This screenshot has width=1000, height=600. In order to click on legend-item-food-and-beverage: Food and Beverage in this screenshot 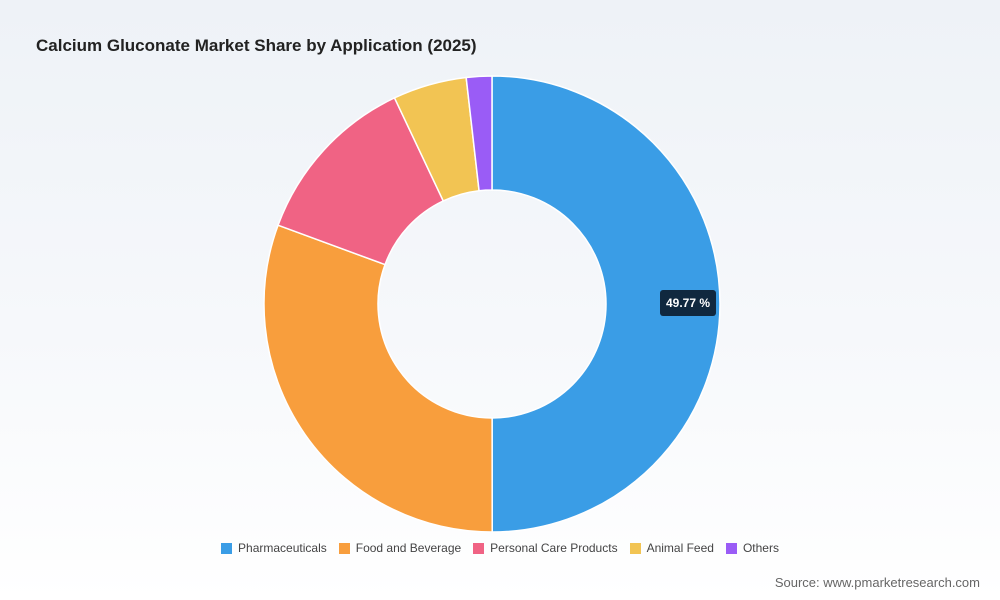, I will do `click(400, 548)`.